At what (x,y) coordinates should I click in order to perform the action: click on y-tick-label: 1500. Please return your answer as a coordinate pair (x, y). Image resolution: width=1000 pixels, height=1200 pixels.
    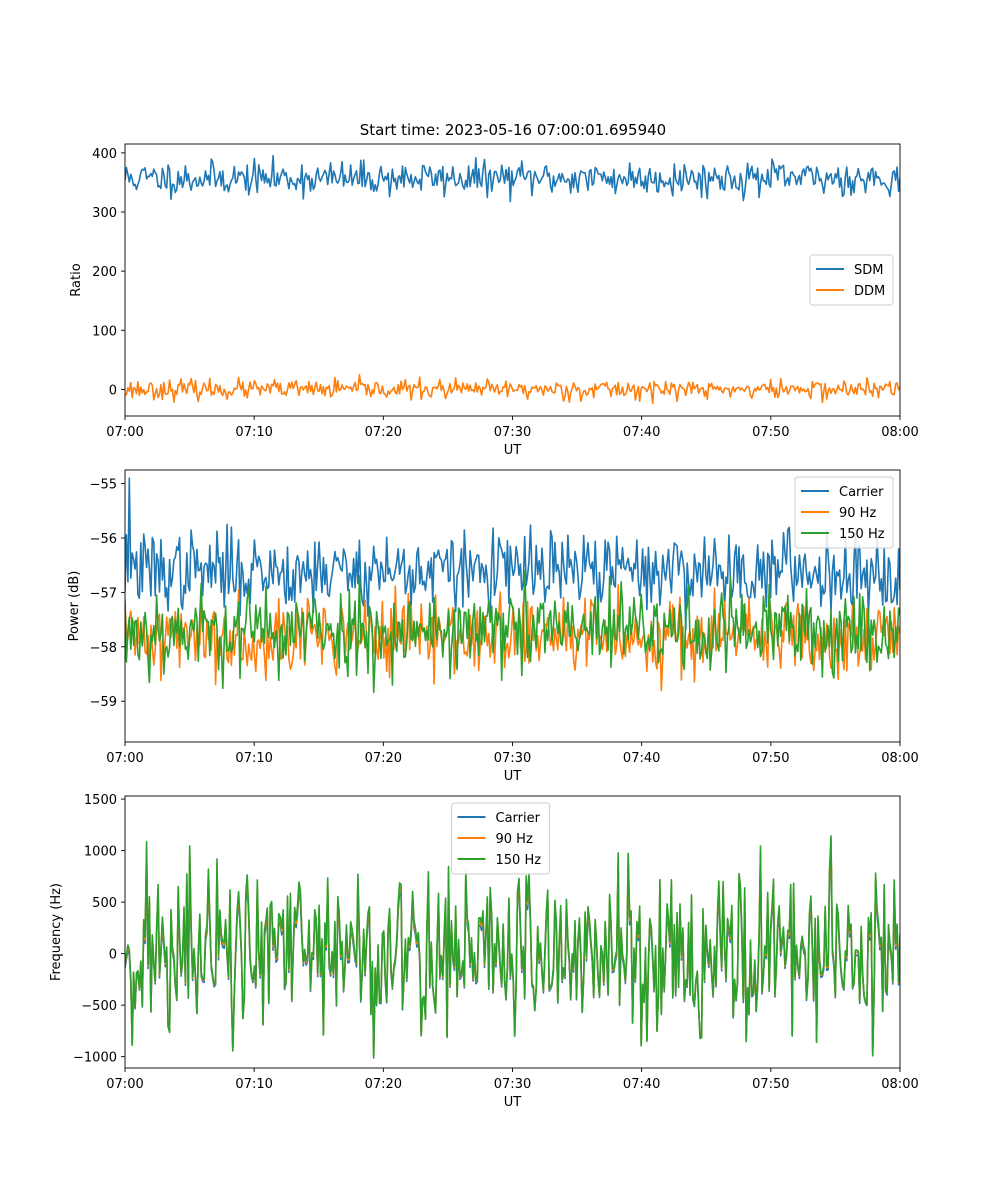
    Looking at the image, I should click on (100, 800).